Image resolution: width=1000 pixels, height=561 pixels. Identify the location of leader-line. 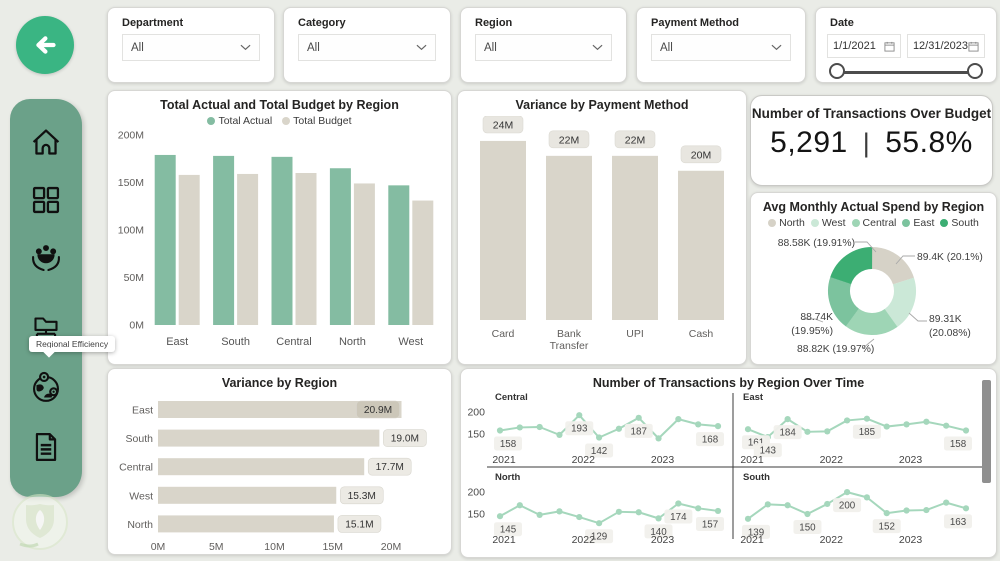
(868, 344).